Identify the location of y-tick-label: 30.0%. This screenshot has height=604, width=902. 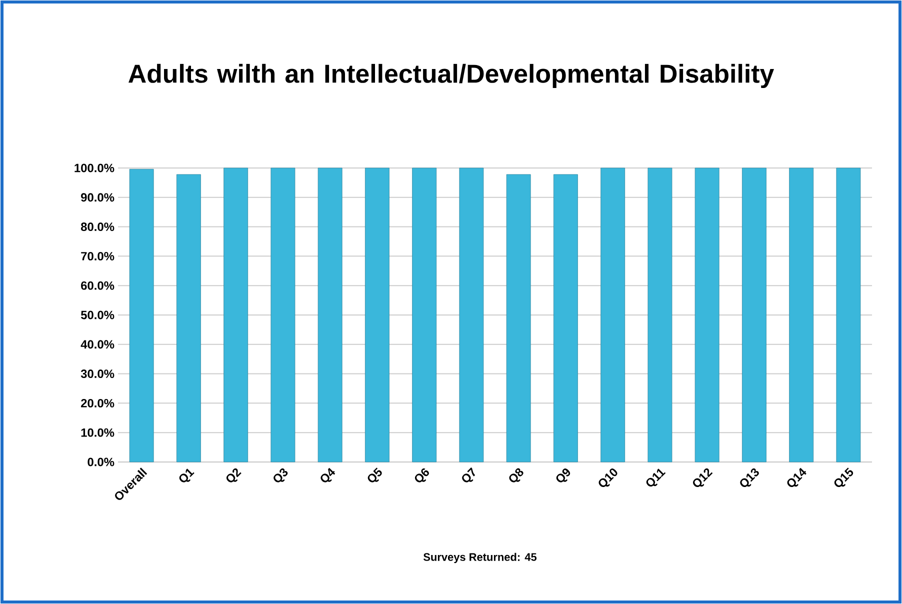
(97, 374).